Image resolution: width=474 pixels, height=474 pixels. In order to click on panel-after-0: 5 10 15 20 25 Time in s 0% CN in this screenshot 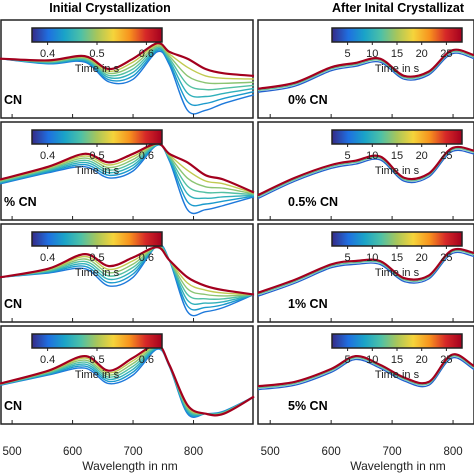, I will do `click(365, 69)`.